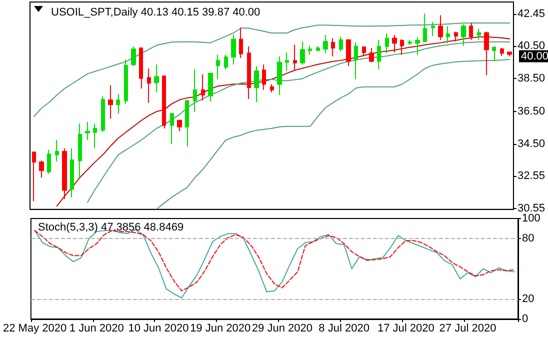  What do you see at coordinates (531, 218) in the screenshot?
I see `y-tick-label: 100` at bounding box center [531, 218].